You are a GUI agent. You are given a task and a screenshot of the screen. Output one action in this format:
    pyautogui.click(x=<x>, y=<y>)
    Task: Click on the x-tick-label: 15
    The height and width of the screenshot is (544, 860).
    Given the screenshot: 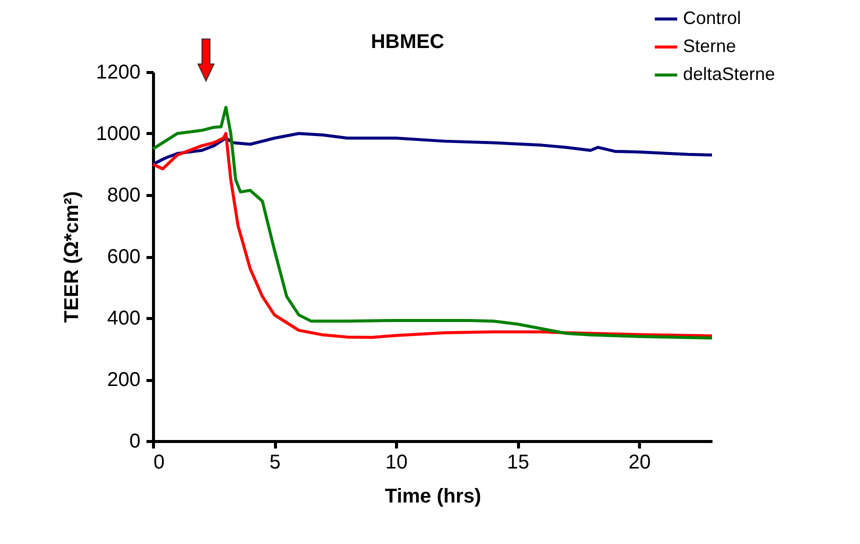 What is the action you would take?
    pyautogui.click(x=518, y=463)
    